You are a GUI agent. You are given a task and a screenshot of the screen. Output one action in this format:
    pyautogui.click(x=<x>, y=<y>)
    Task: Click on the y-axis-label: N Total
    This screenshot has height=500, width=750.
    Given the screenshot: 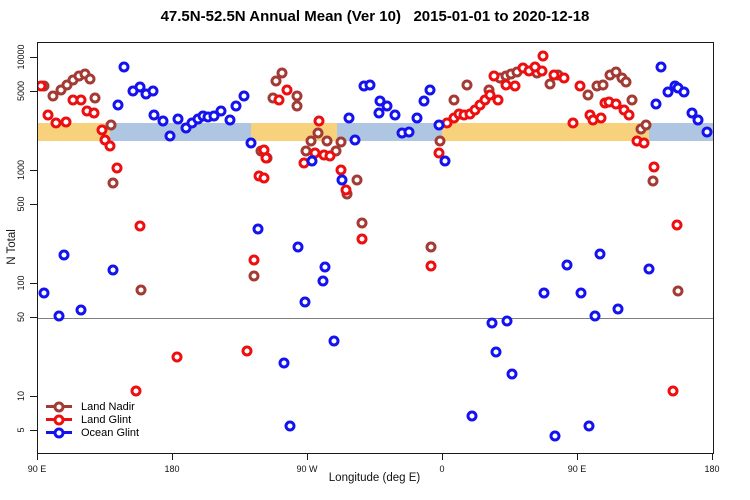 What is the action you would take?
    pyautogui.click(x=12, y=247)
    